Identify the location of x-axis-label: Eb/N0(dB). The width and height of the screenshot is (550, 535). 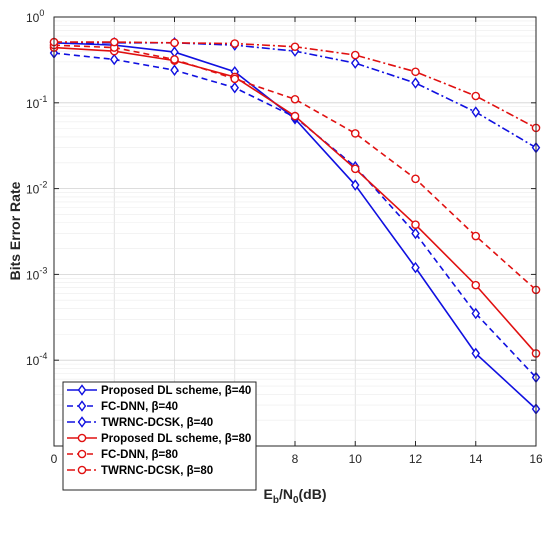
(294, 496).